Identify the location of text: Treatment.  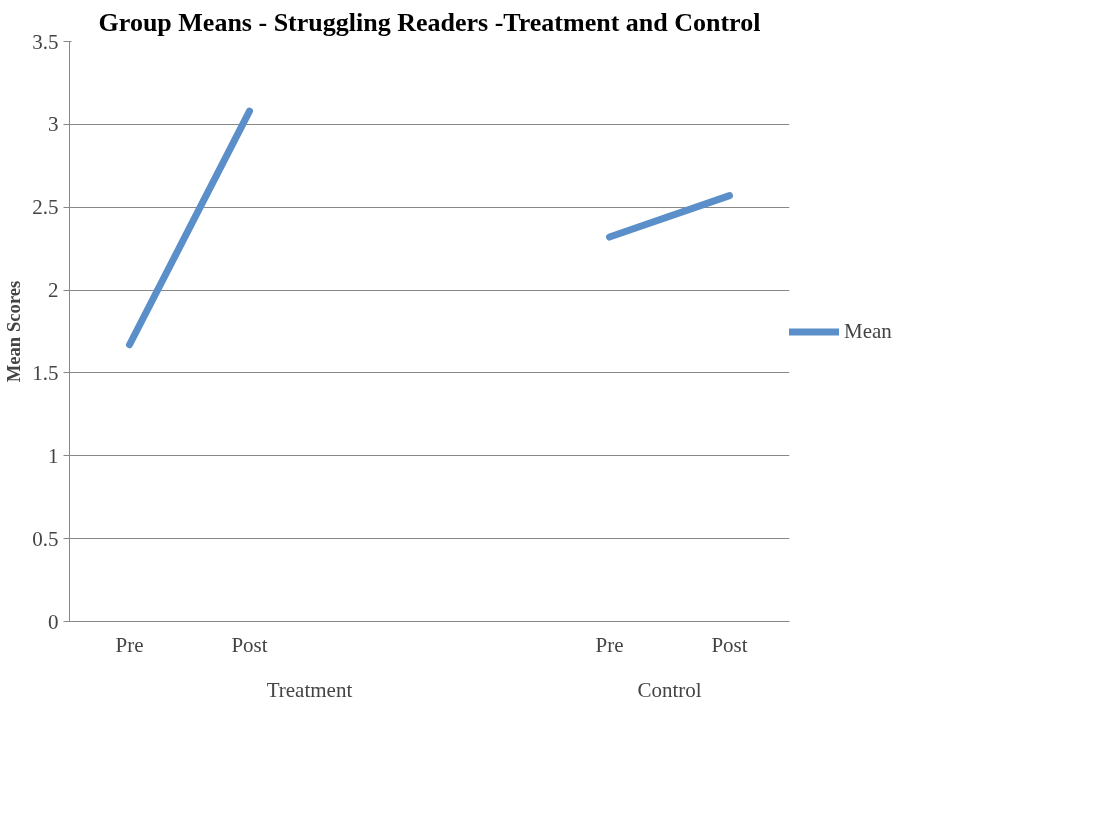
(309, 689).